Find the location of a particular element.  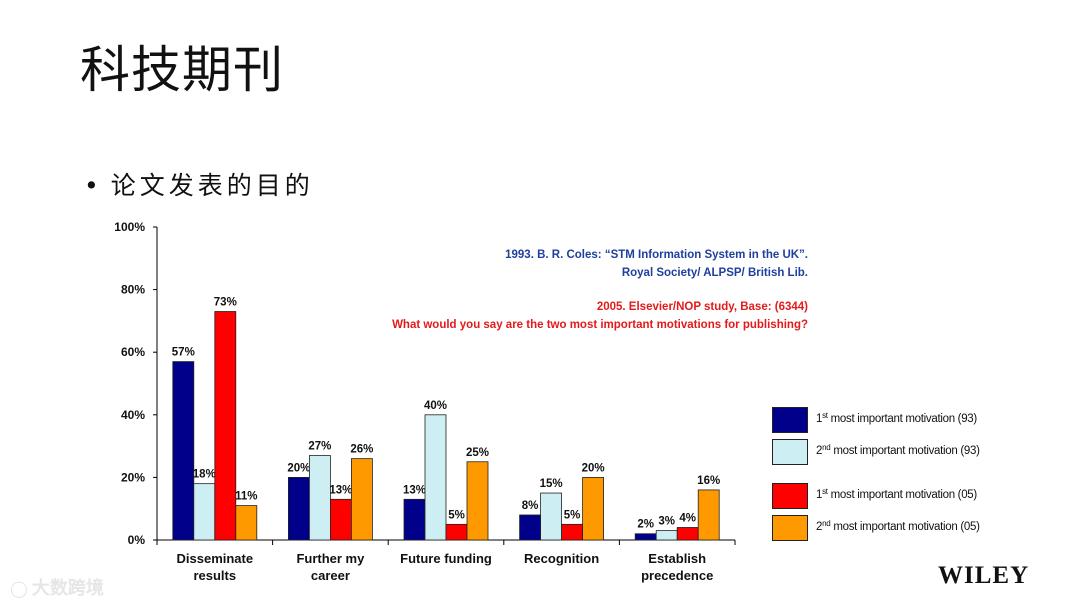

y-tick-label: 20% is located at coordinates (133, 477).